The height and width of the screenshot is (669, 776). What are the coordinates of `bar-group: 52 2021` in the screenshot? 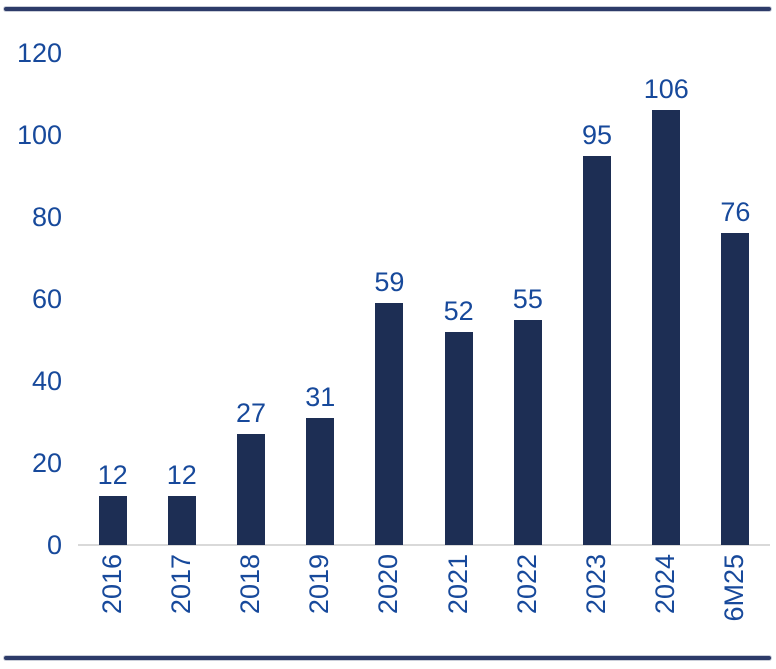 It's located at (458, 333).